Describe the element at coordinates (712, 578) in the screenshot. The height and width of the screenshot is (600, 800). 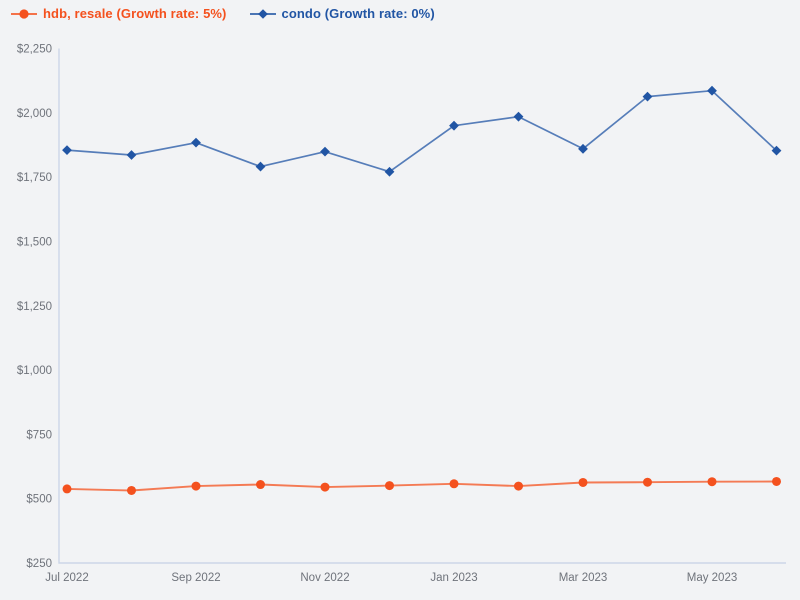
I see `x-tick-label: May 2023` at that location.